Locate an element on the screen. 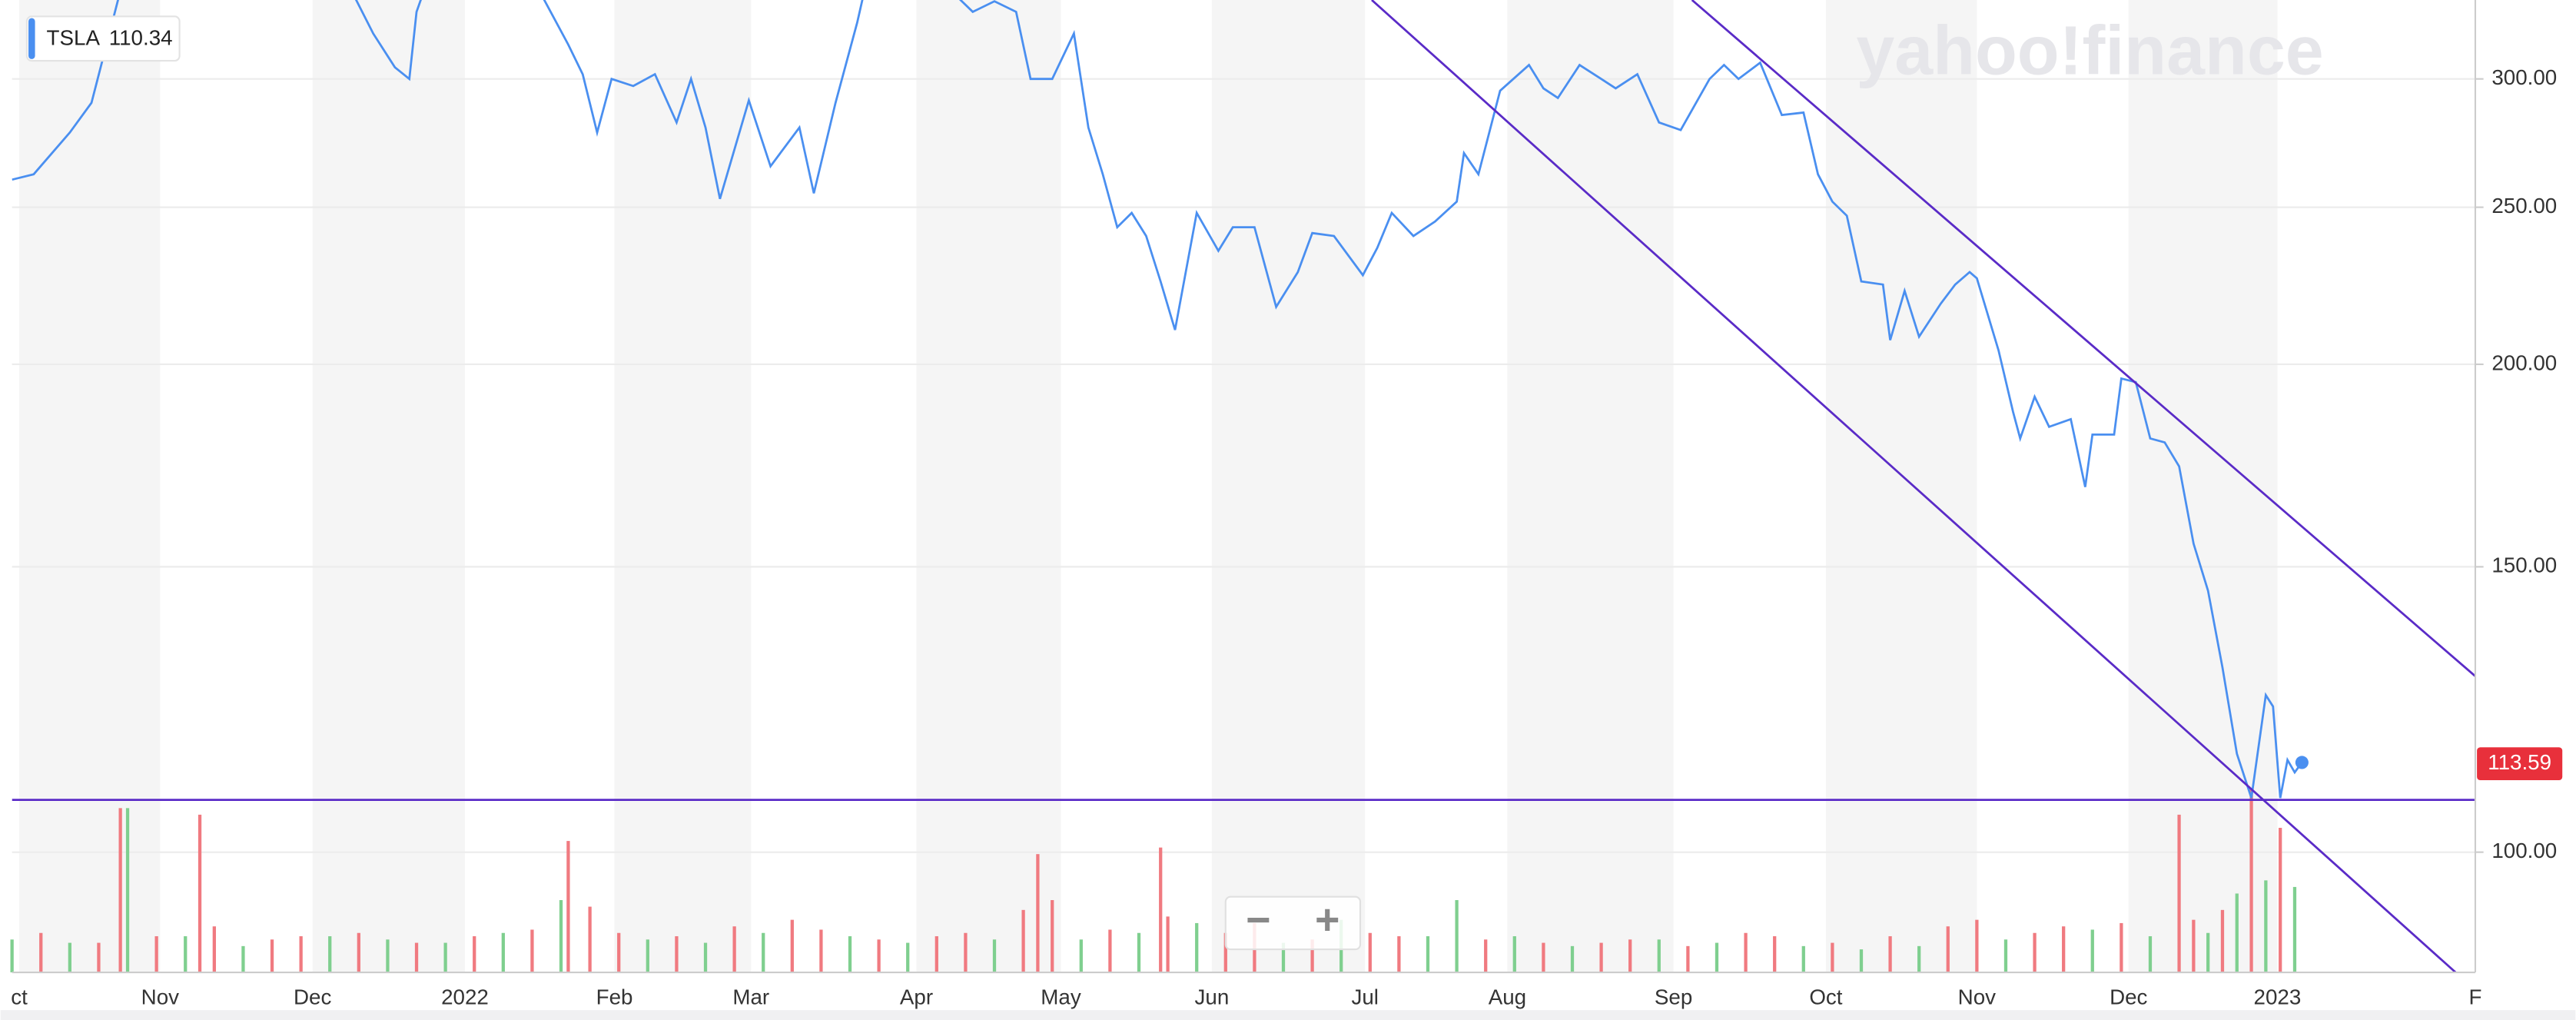  zoom-out: − is located at coordinates (1258, 920).